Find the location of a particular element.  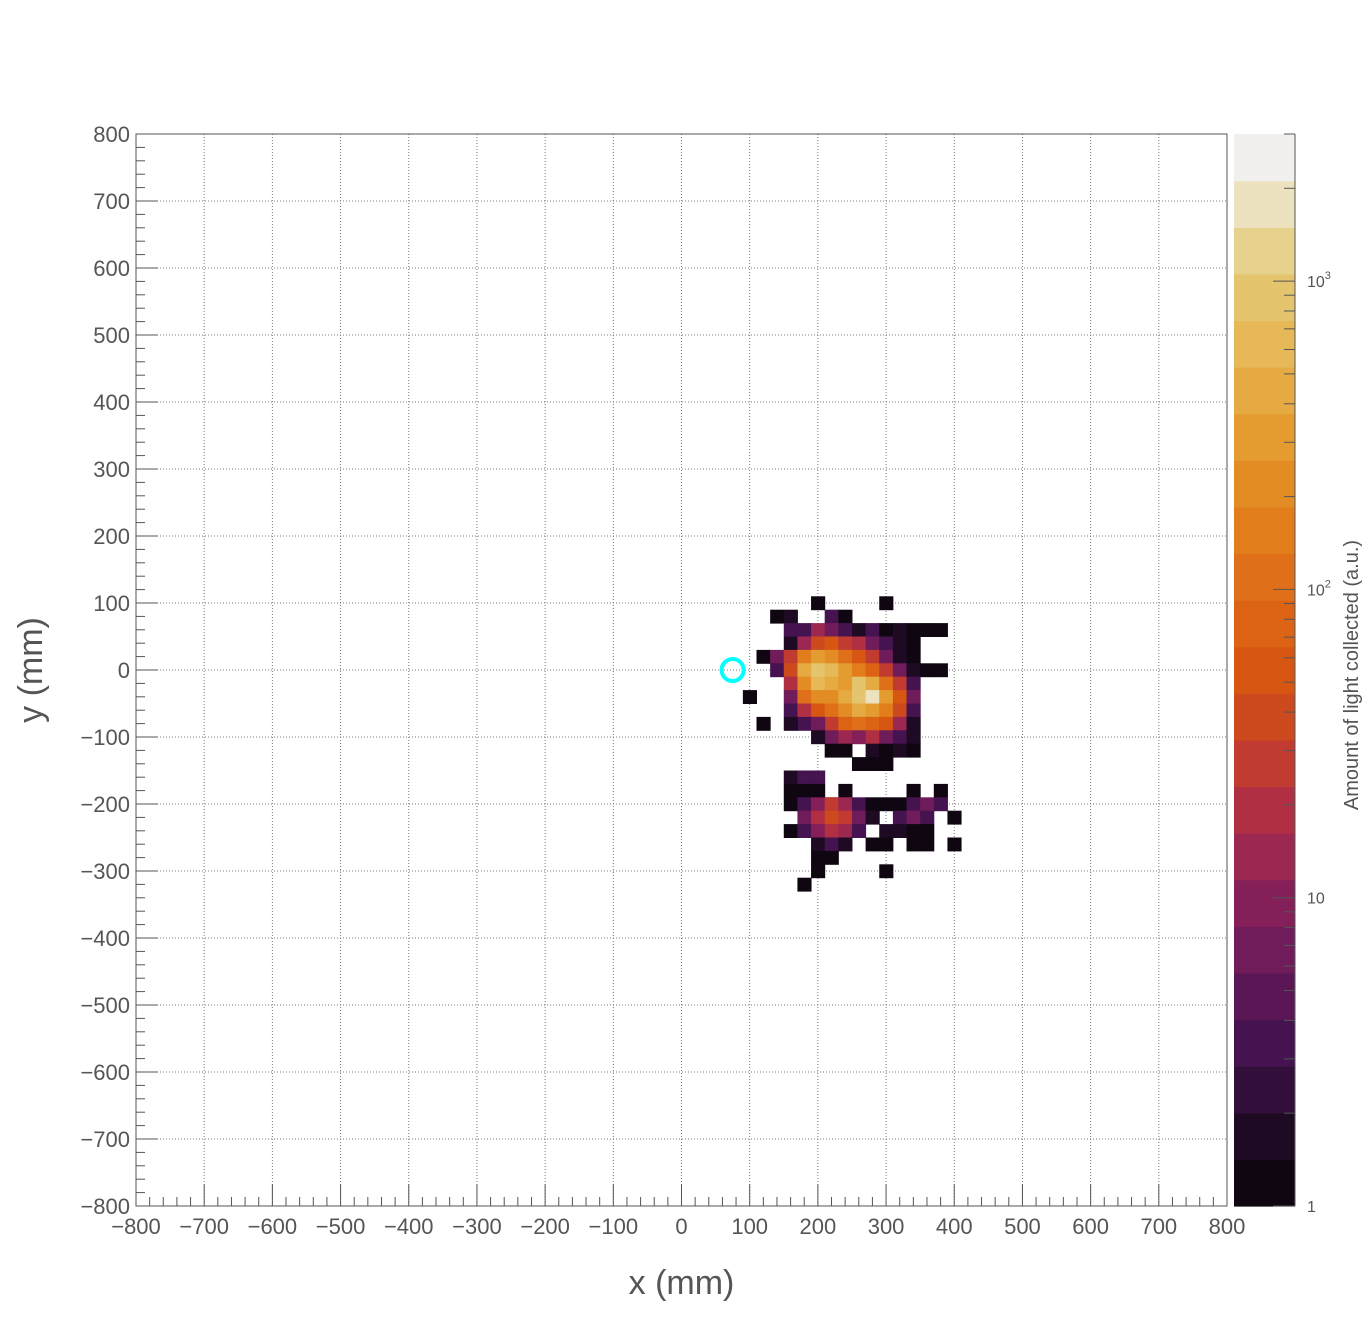

y-tick-label: 300 is located at coordinates (111, 469).